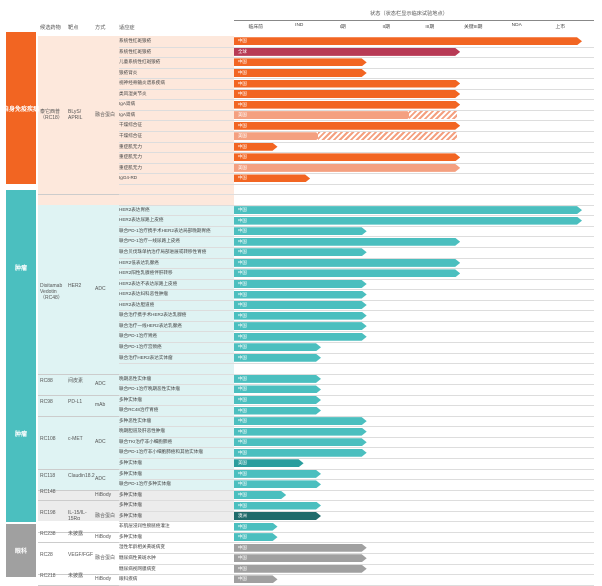  What do you see at coordinates (75, 439) in the screenshot?
I see `target-name: c-MET` at bounding box center [75, 439].